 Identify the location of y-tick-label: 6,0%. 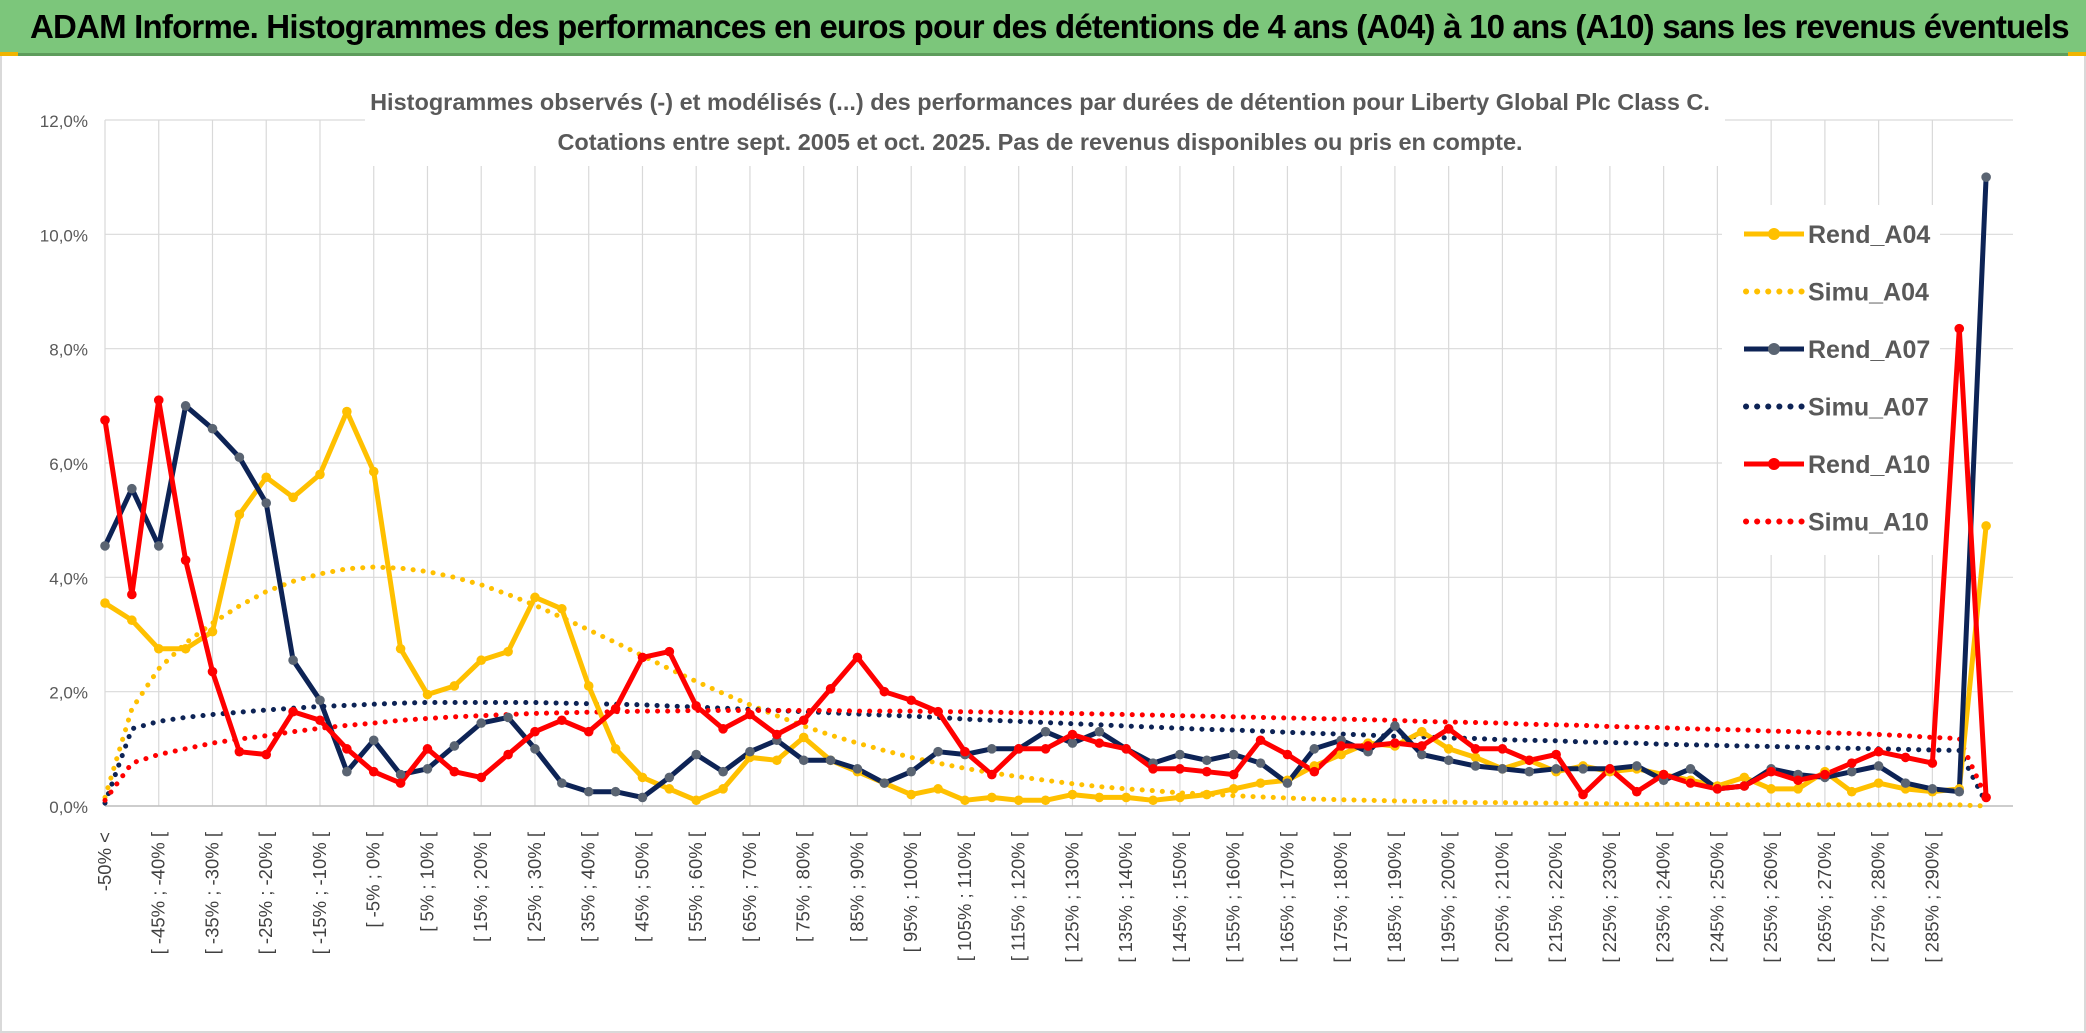
(68, 464).